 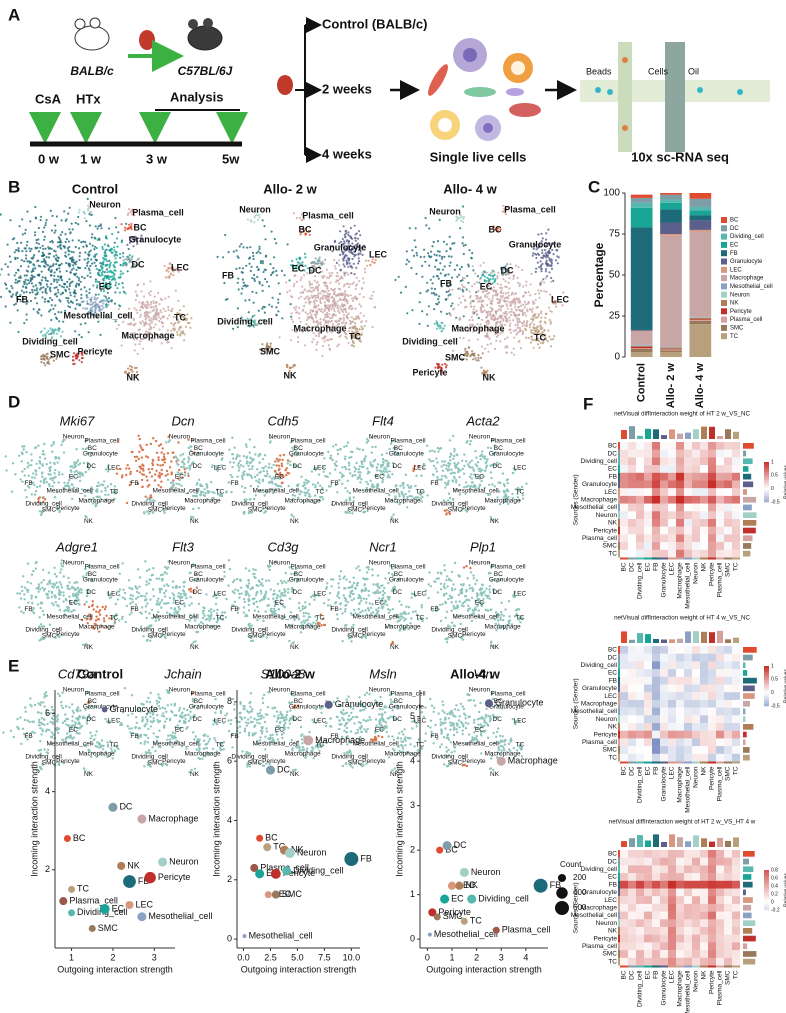 What do you see at coordinates (530, 209) in the screenshot?
I see `cluster-label: Plasma_cell` at bounding box center [530, 209].